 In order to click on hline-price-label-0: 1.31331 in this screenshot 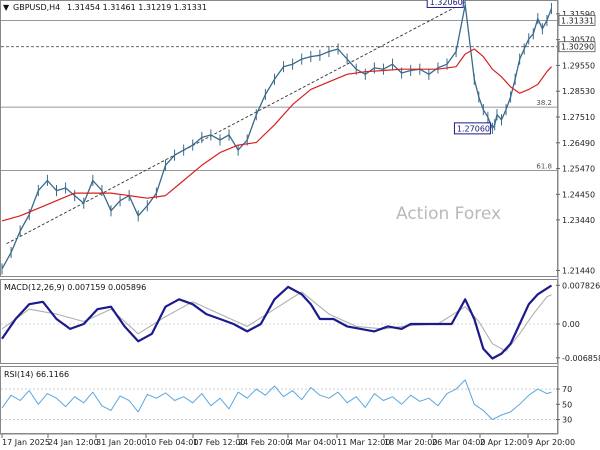, I will do `click(577, 20)`.